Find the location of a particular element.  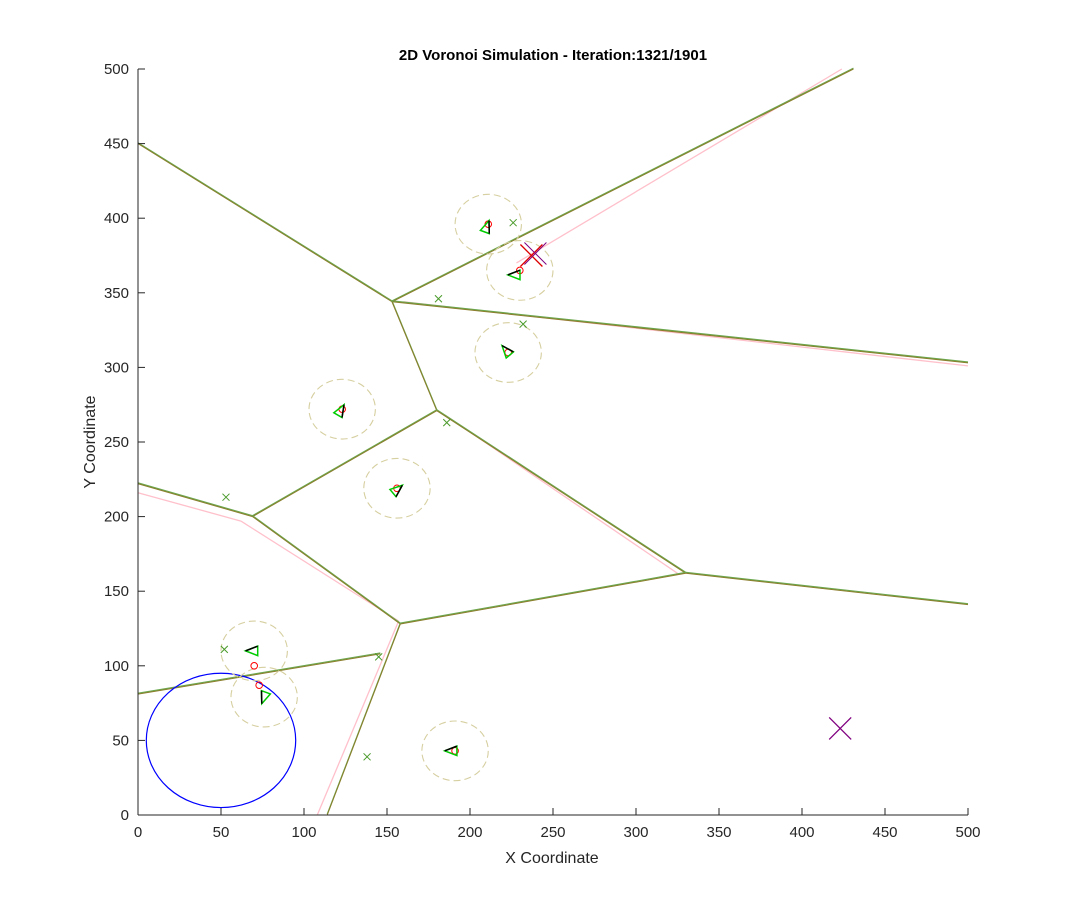

x-tick-label-9: 450 is located at coordinates (884, 832).